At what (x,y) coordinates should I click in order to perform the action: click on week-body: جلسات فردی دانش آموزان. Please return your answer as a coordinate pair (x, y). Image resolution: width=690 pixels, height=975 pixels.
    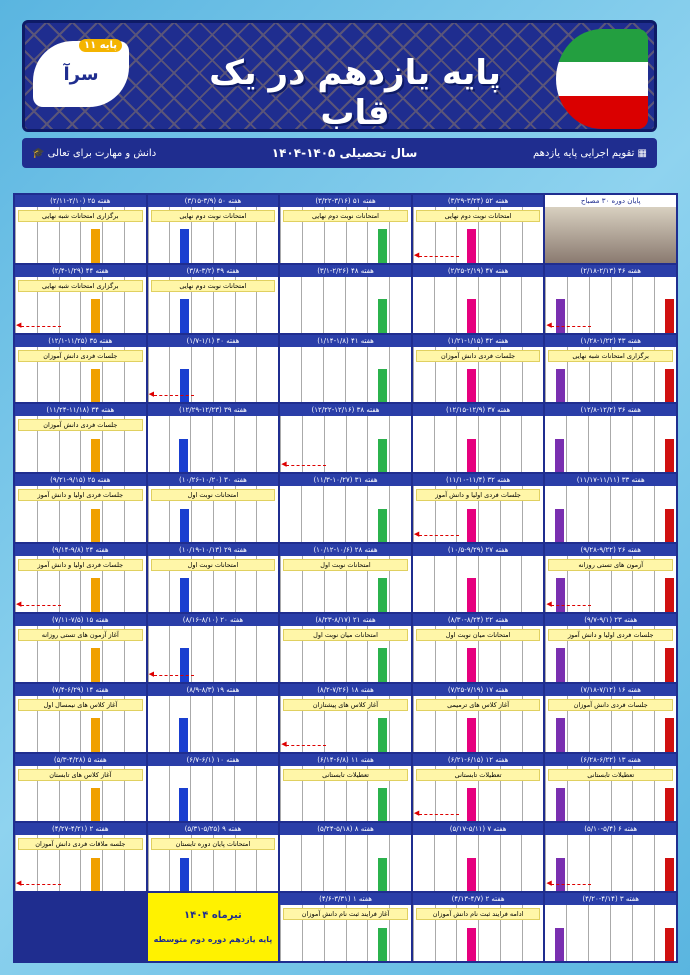
    Looking at the image, I should click on (478, 374).